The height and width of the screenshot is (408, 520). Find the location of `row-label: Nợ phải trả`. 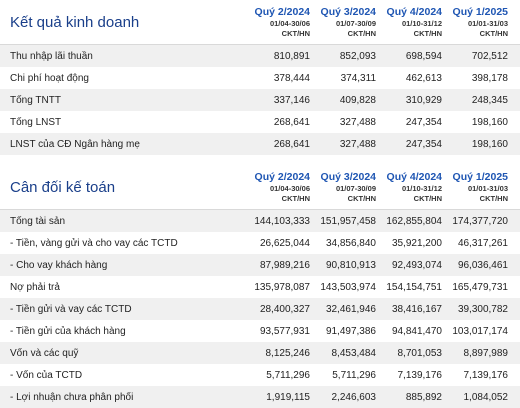

row-label: Nợ phải trả is located at coordinates (35, 287).